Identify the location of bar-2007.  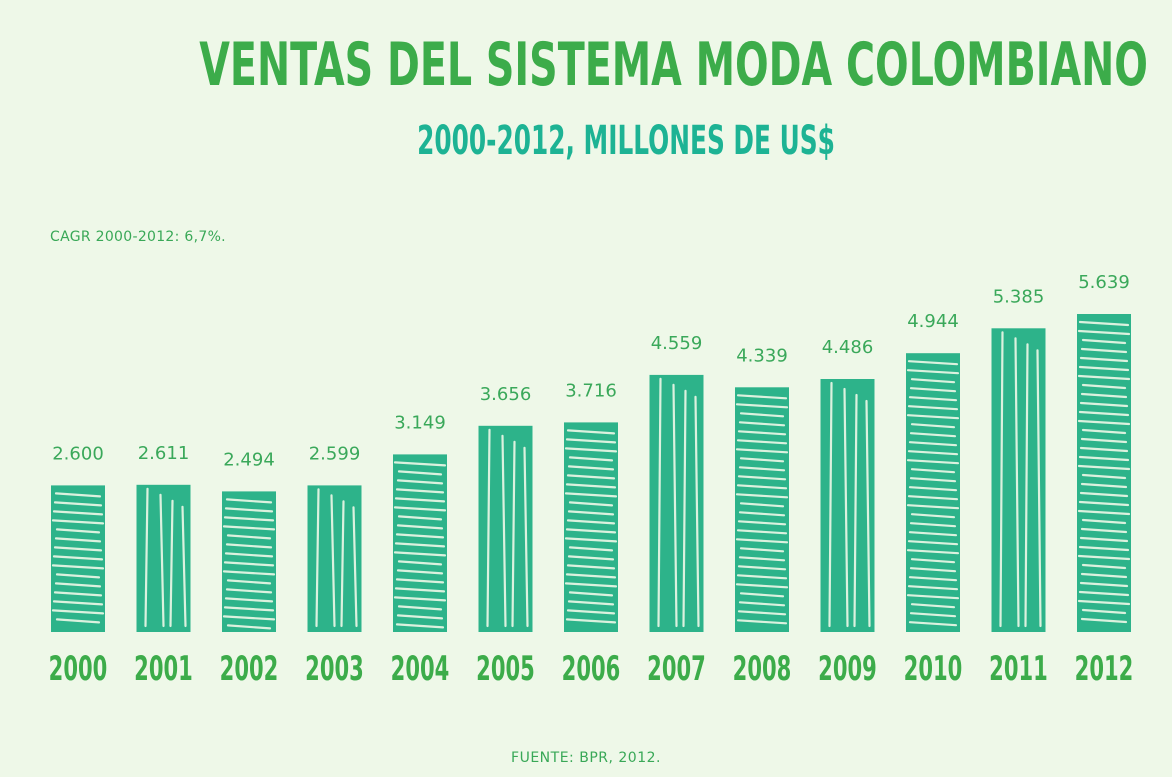
(676, 503).